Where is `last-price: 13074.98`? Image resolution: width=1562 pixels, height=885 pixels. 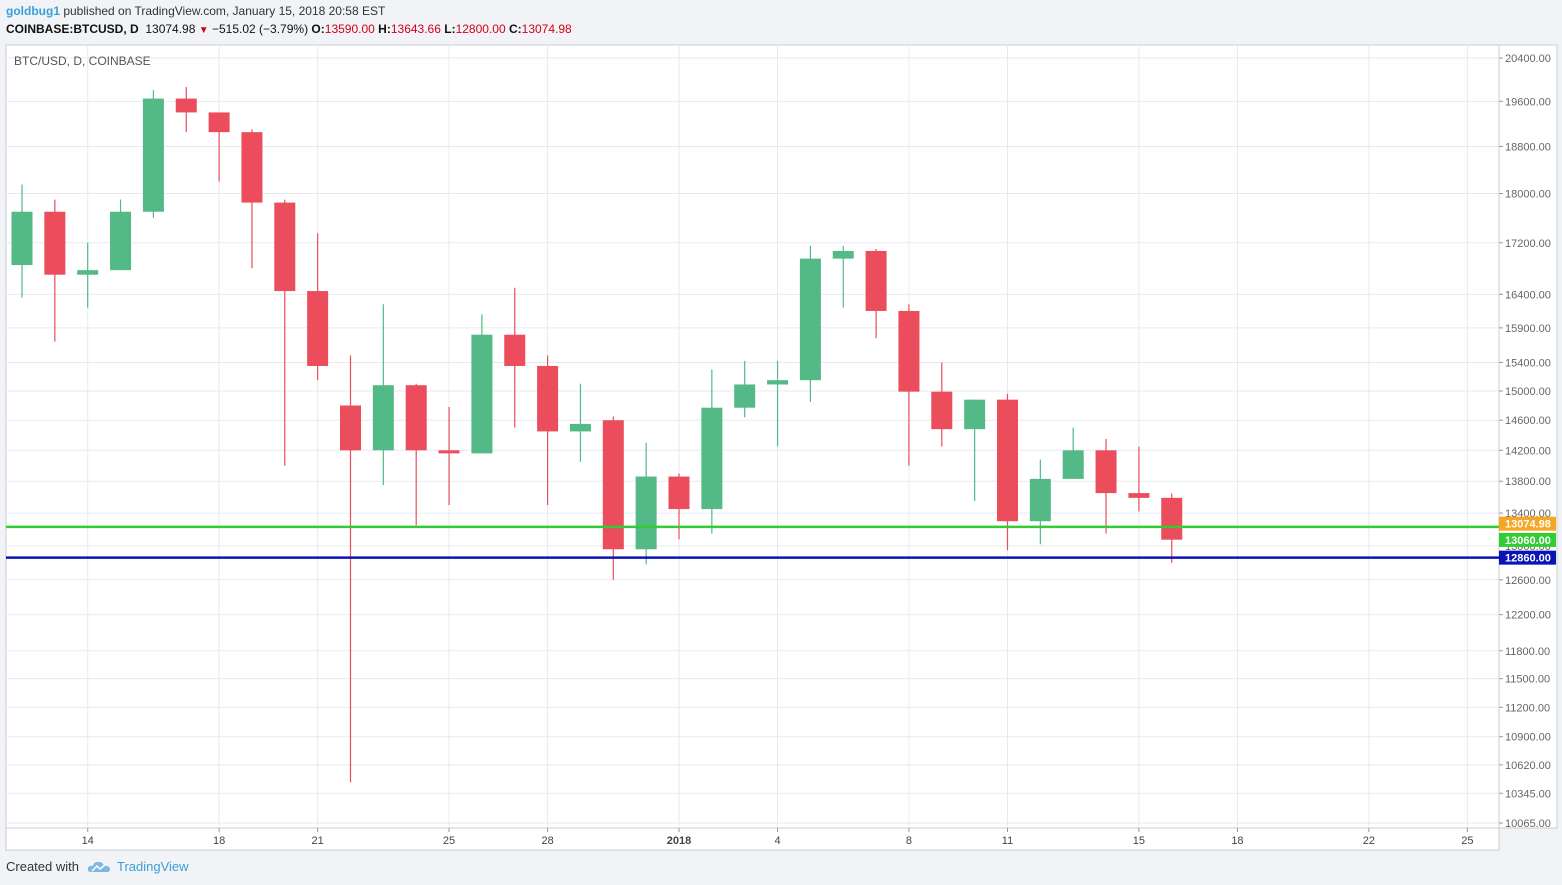 last-price: 13074.98 is located at coordinates (170, 29).